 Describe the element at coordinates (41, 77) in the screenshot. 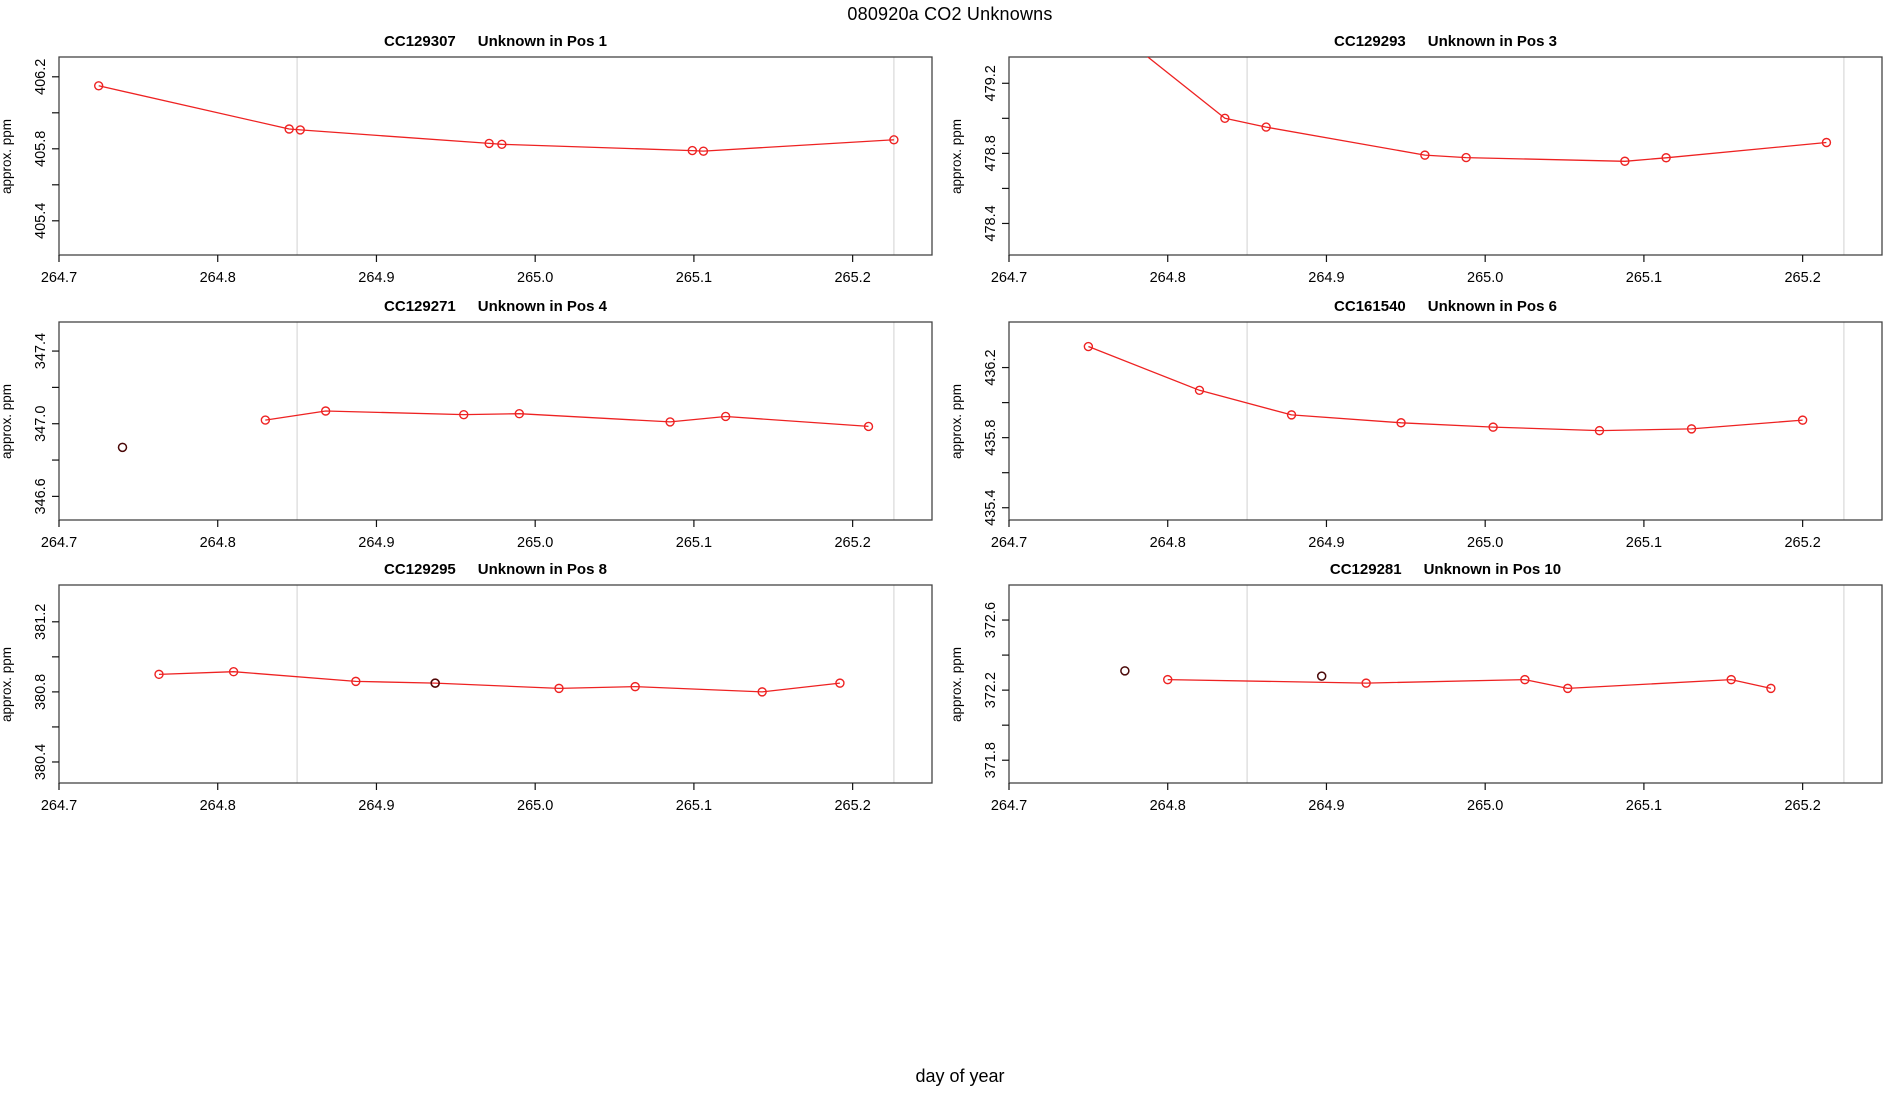

I see `y-tick-label: 406.2` at that location.